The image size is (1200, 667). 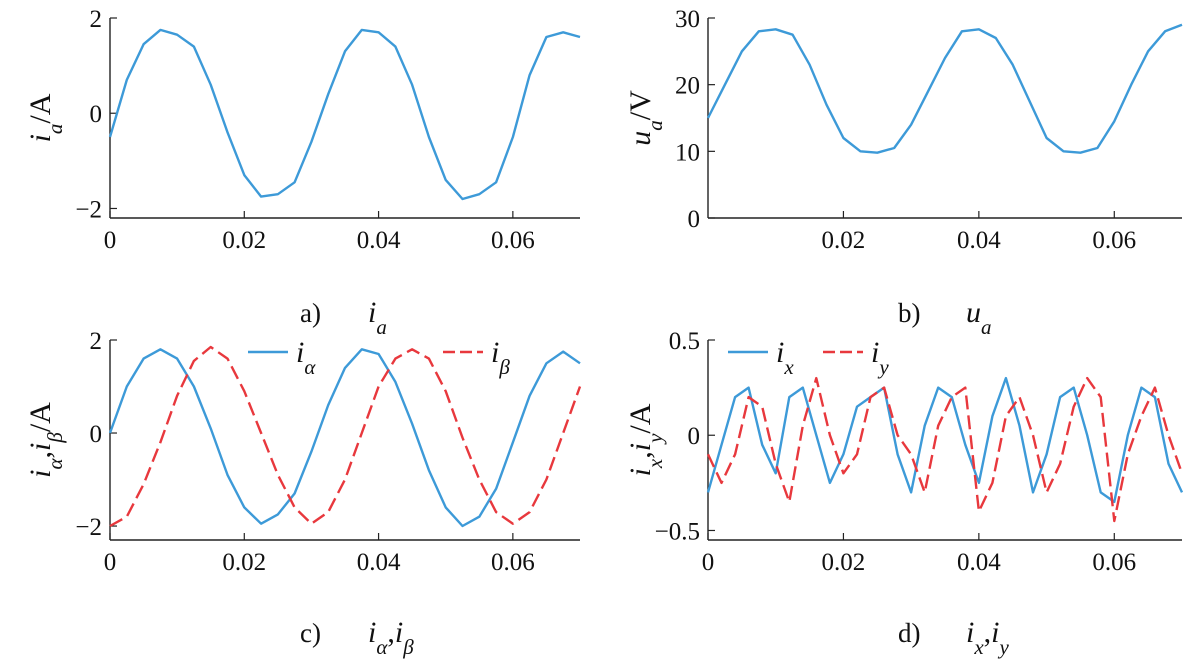 What do you see at coordinates (684, 341) in the screenshot?
I see `y-tick-label: 0.5` at bounding box center [684, 341].